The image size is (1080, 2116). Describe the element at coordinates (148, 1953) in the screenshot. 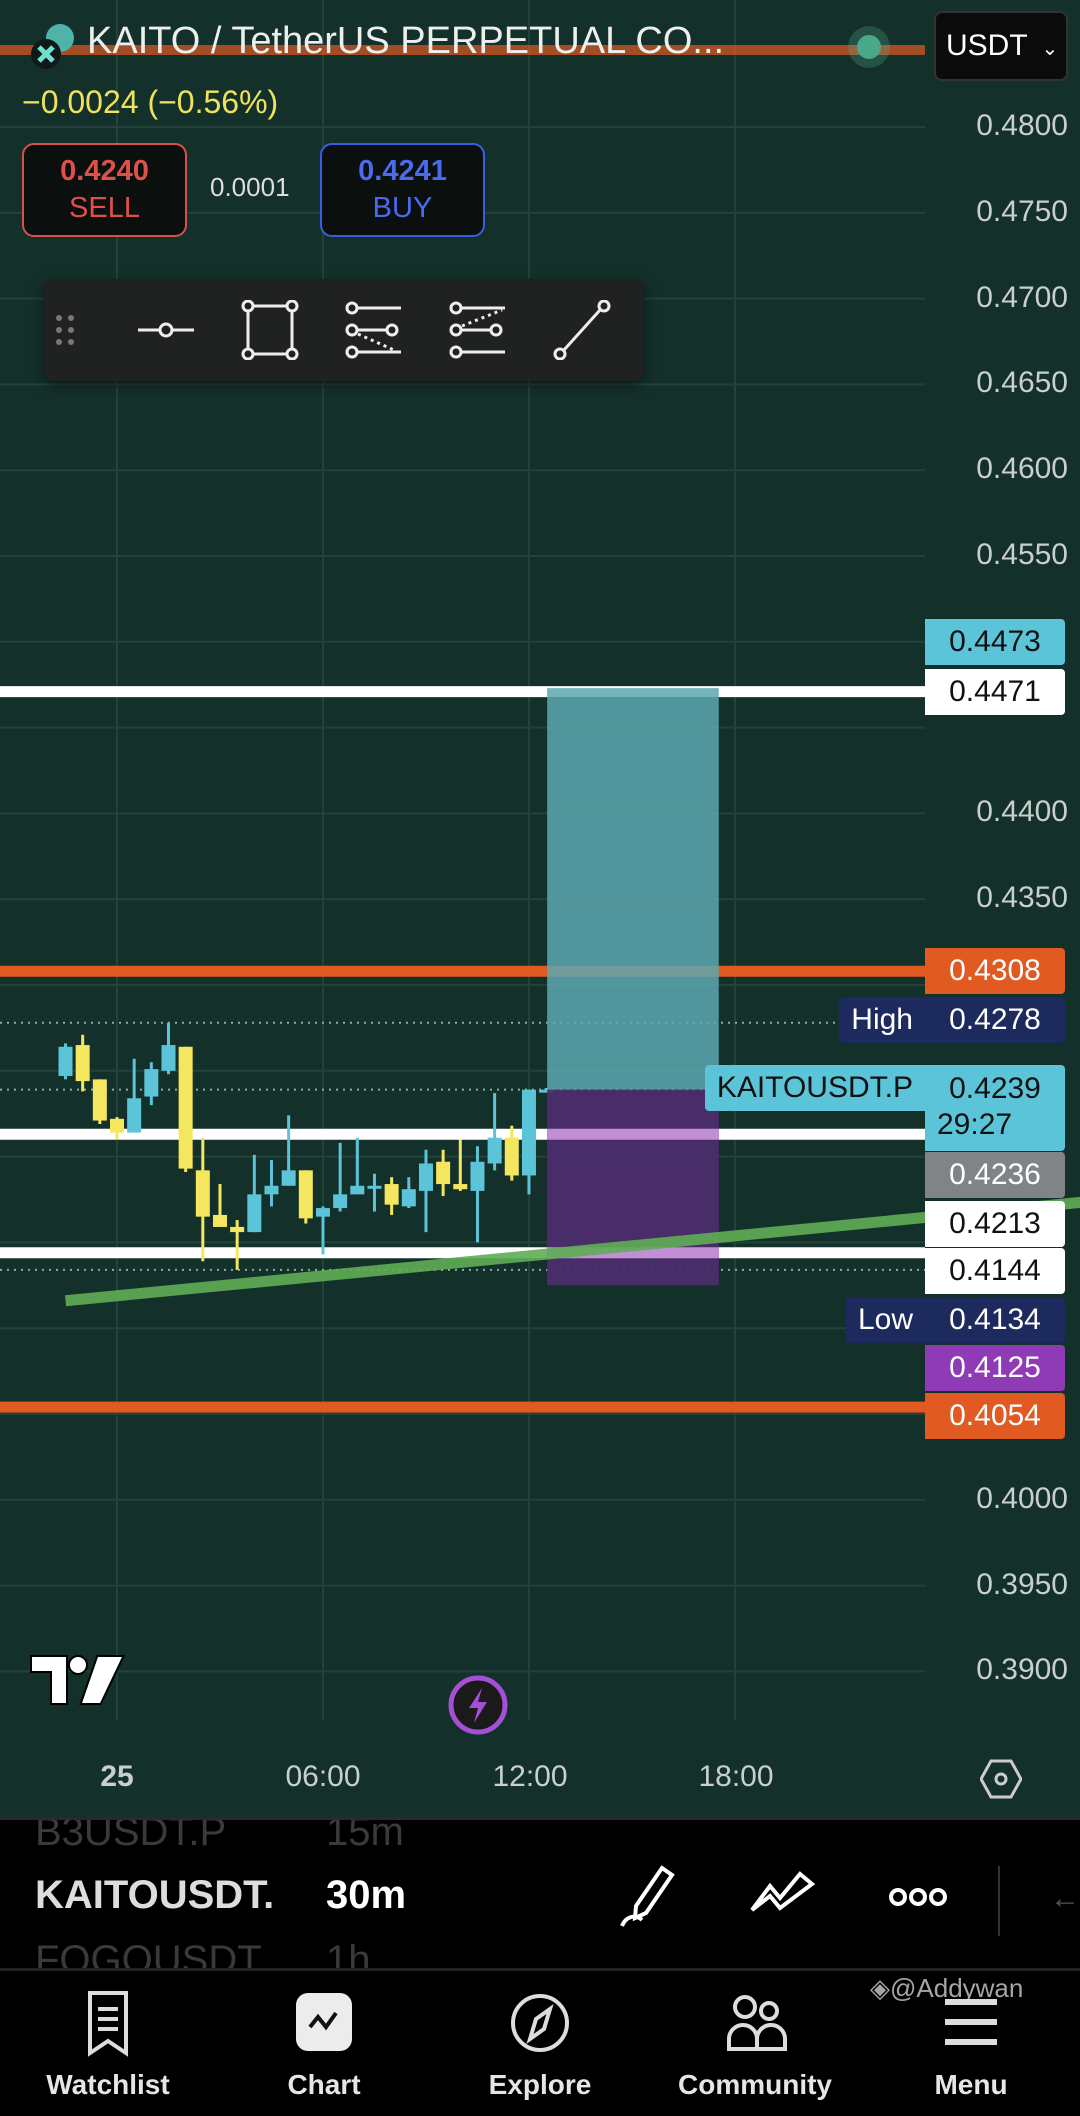

I see `symbol-item: FOGOUSDT` at that location.